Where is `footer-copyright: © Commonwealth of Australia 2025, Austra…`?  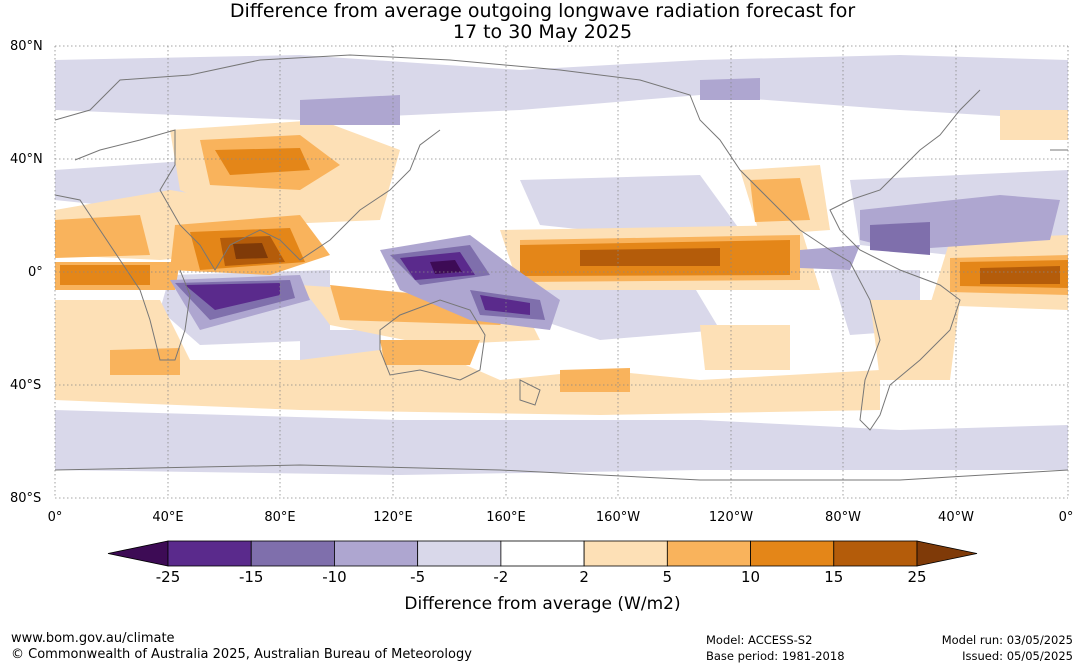 footer-copyright: © Commonwealth of Australia 2025, Austra… is located at coordinates (241, 654).